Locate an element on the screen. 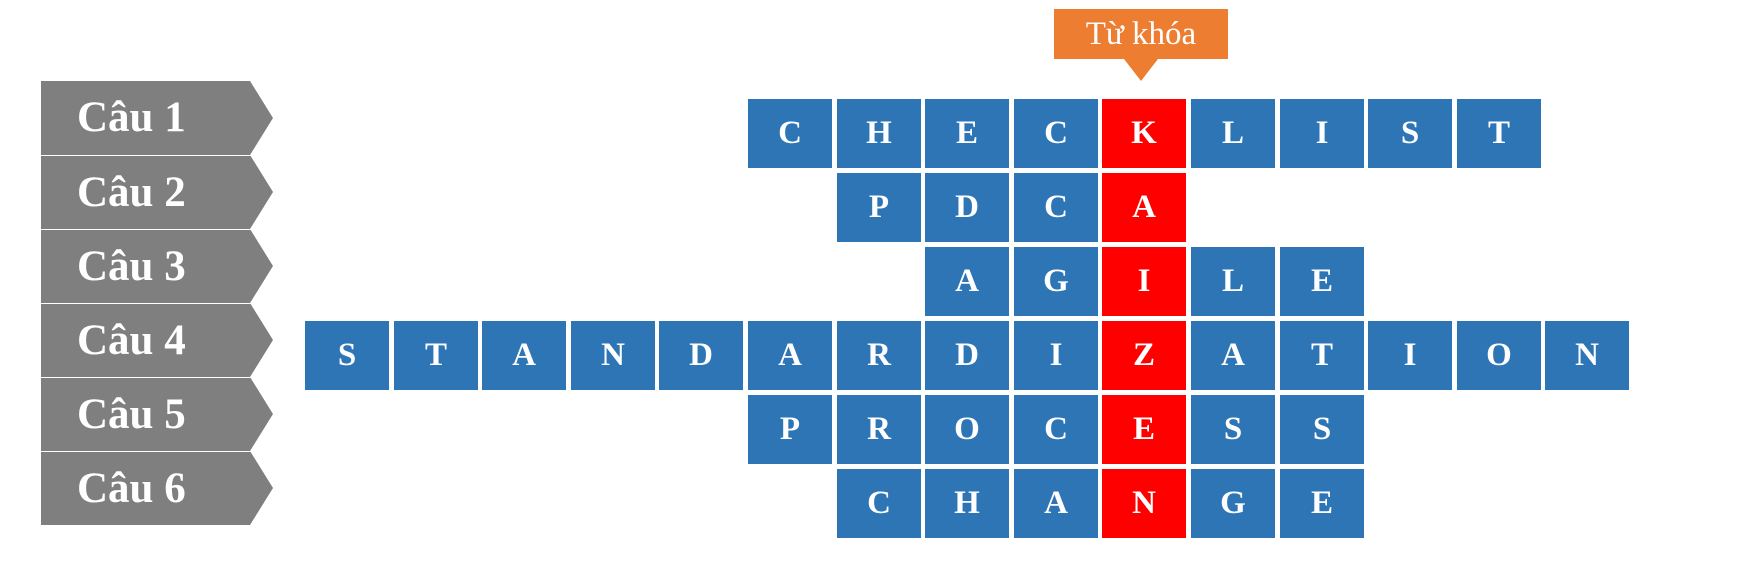 Image resolution: width=1746 pixels, height=578 pixels. question-tag-4: Câu 4 is located at coordinates (157, 340).